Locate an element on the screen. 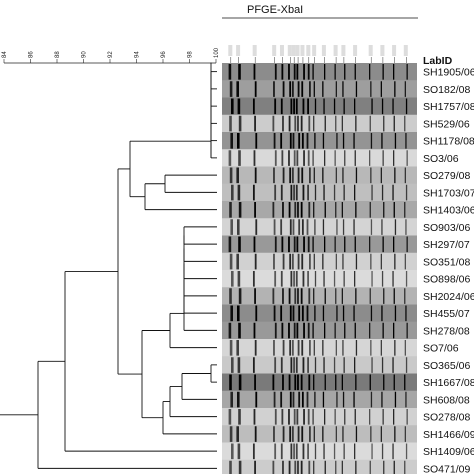 The image size is (474, 474). scale-tick-label: 86 is located at coordinates (32, 54).